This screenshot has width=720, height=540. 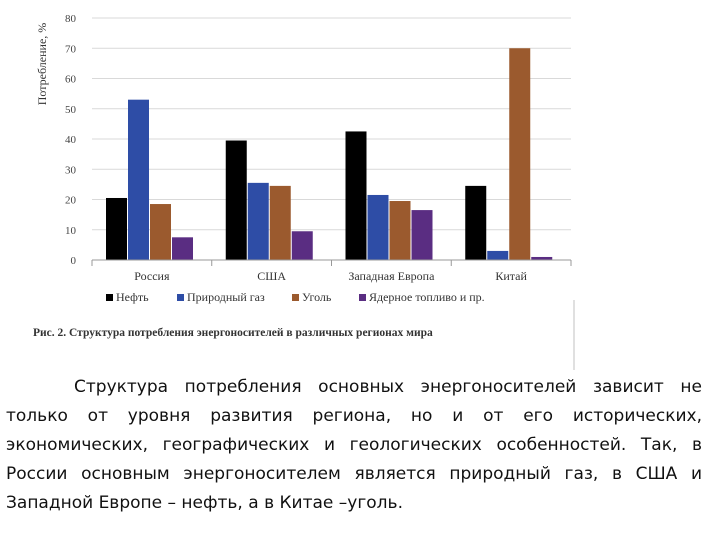 I want to click on x-category-label: Западная Европа, so click(x=391, y=276).